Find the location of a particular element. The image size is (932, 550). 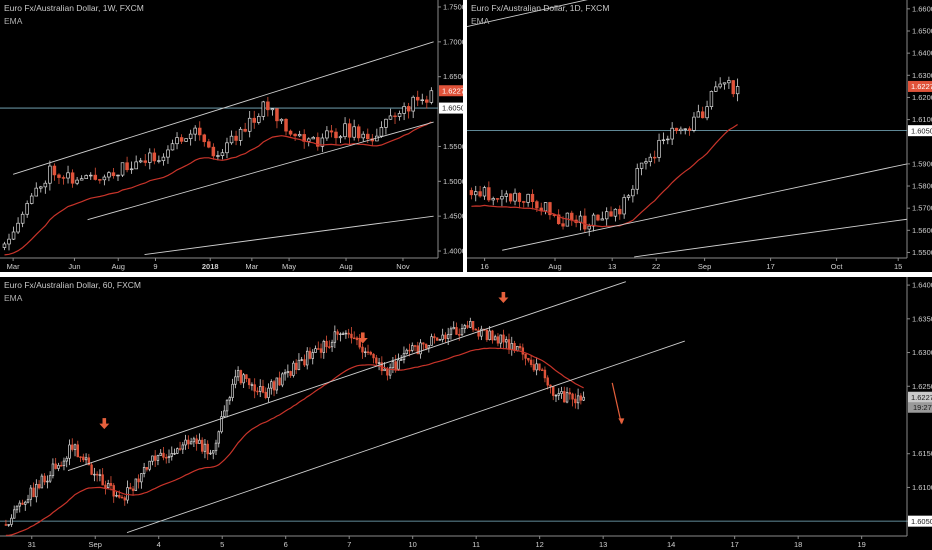

projection-arrow-line is located at coordinates (616, 403).